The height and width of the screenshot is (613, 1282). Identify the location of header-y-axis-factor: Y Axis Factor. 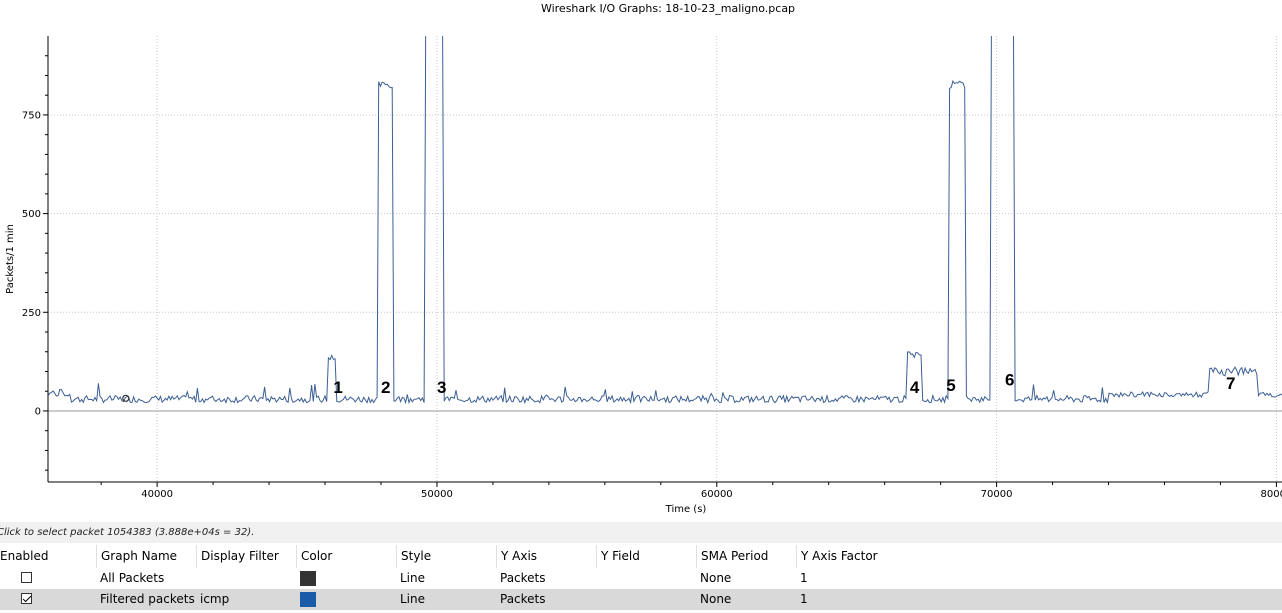
(871, 556).